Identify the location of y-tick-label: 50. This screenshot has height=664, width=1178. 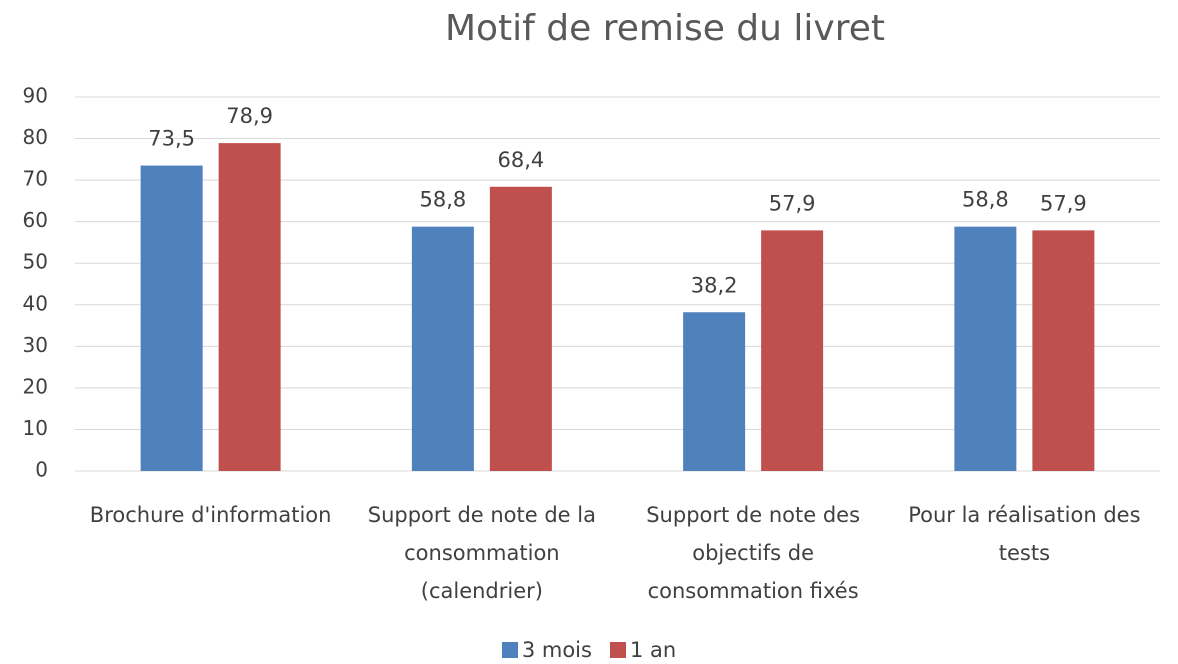
(35, 262).